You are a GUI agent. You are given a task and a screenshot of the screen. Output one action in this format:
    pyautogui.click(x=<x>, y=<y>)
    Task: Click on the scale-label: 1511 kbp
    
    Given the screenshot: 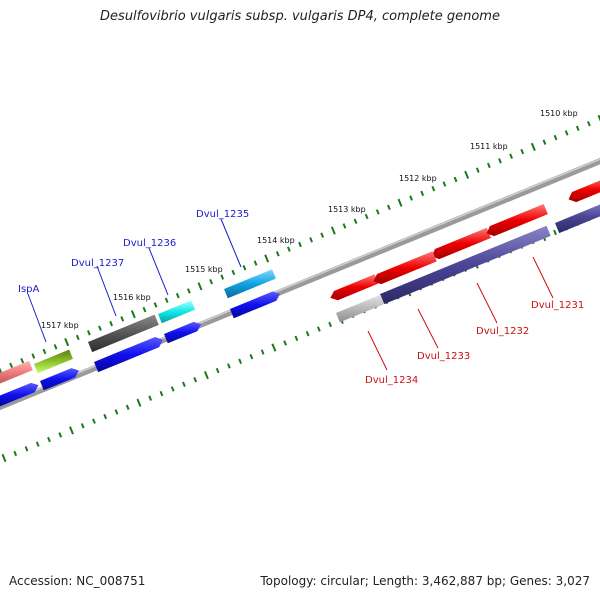 What is the action you would take?
    pyautogui.click(x=489, y=146)
    